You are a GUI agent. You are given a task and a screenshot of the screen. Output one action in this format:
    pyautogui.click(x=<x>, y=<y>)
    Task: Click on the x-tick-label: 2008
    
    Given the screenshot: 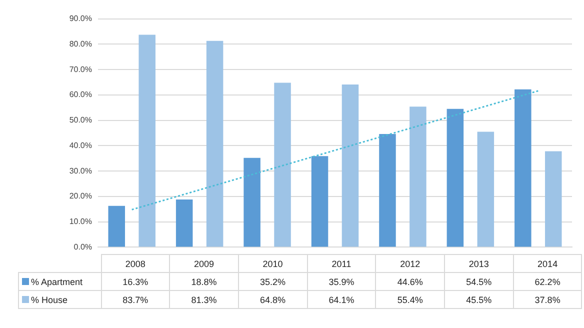 What is the action you would take?
    pyautogui.click(x=135, y=263)
    